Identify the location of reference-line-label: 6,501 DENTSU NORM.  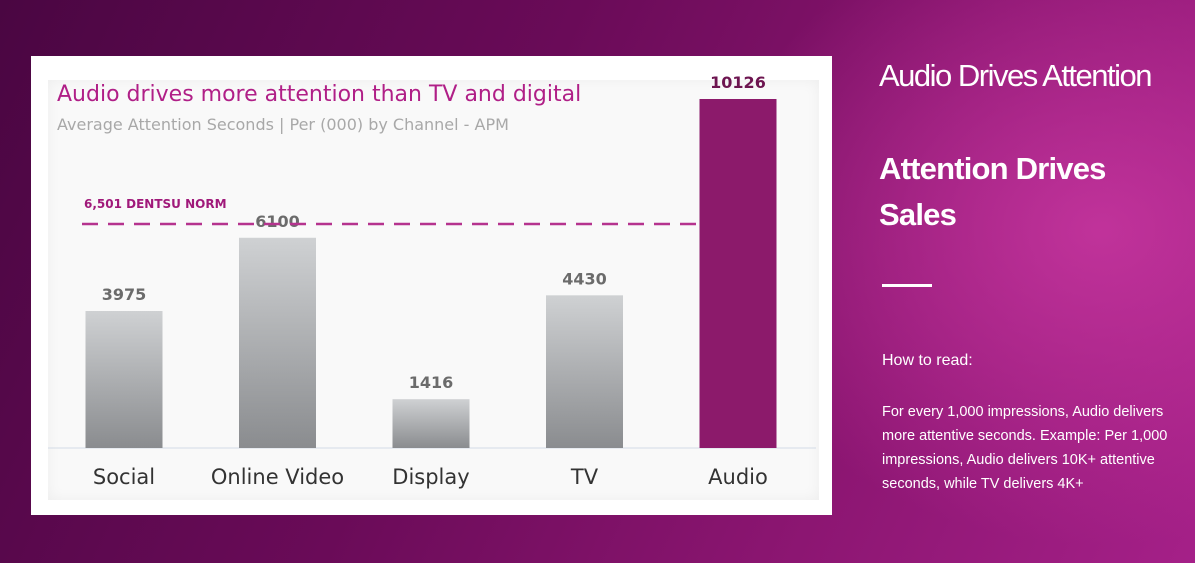
(155, 204).